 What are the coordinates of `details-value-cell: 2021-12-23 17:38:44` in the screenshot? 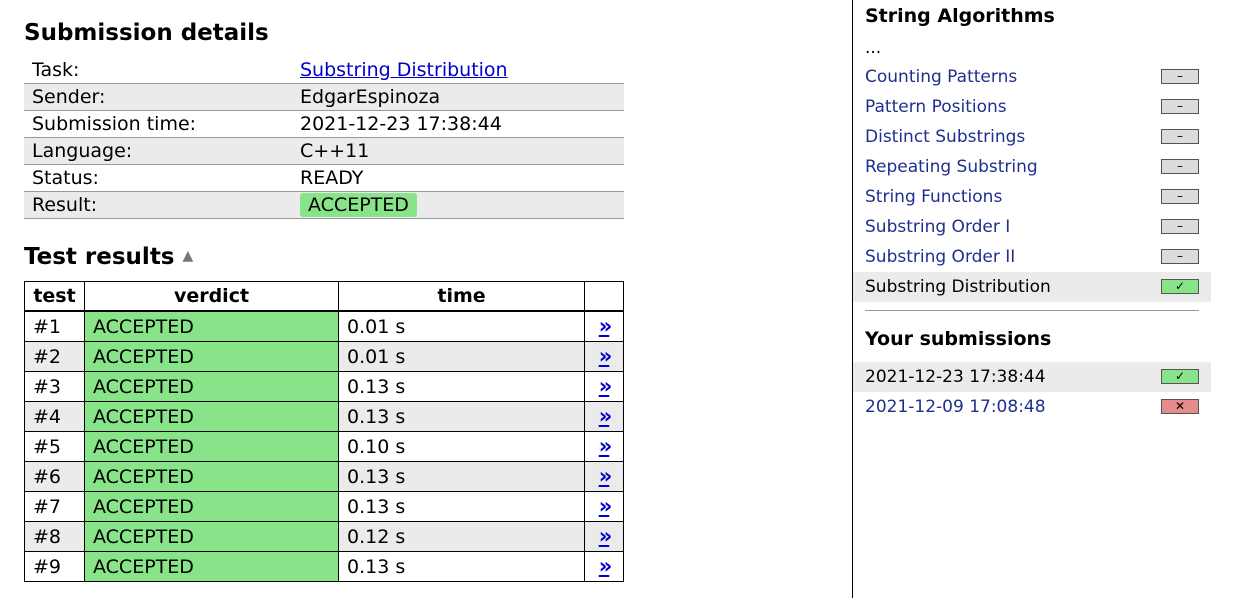 It's located at (458, 124).